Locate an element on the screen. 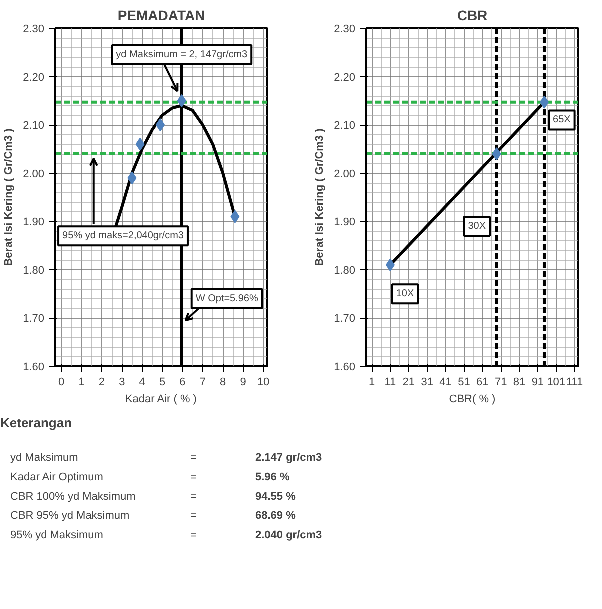 The height and width of the screenshot is (609, 602). x-tick-label: 10 is located at coordinates (263, 382).